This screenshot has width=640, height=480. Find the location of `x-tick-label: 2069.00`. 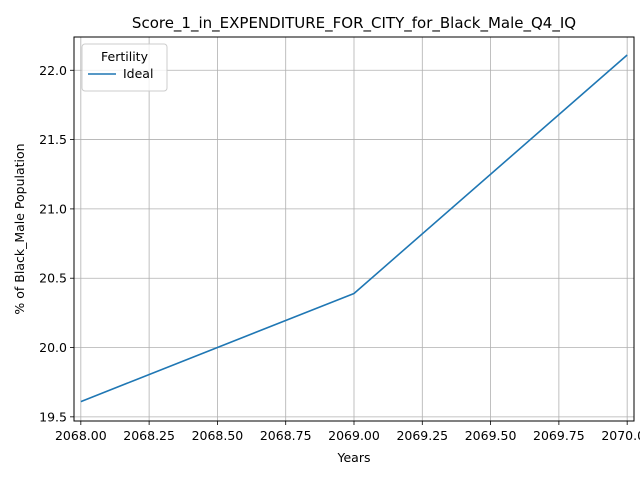

x-tick-label: 2069.00 is located at coordinates (354, 435).